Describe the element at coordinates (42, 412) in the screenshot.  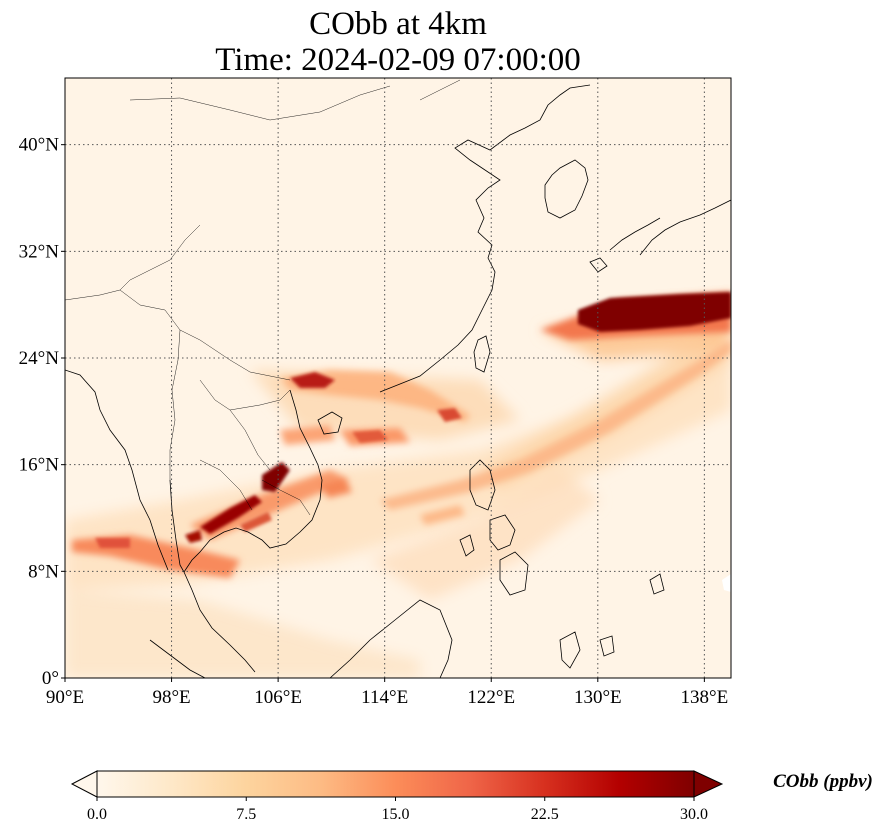
I see `latitude-axis: 0° 8°N 16°N 24°N 32°N 40°N` at that location.